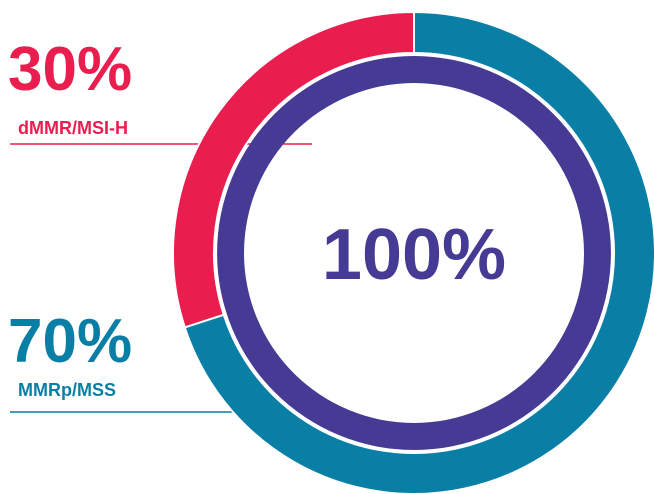 This screenshot has width=654, height=494. Describe the element at coordinates (70, 69) in the screenshot. I see `value-label: 30%` at that location.